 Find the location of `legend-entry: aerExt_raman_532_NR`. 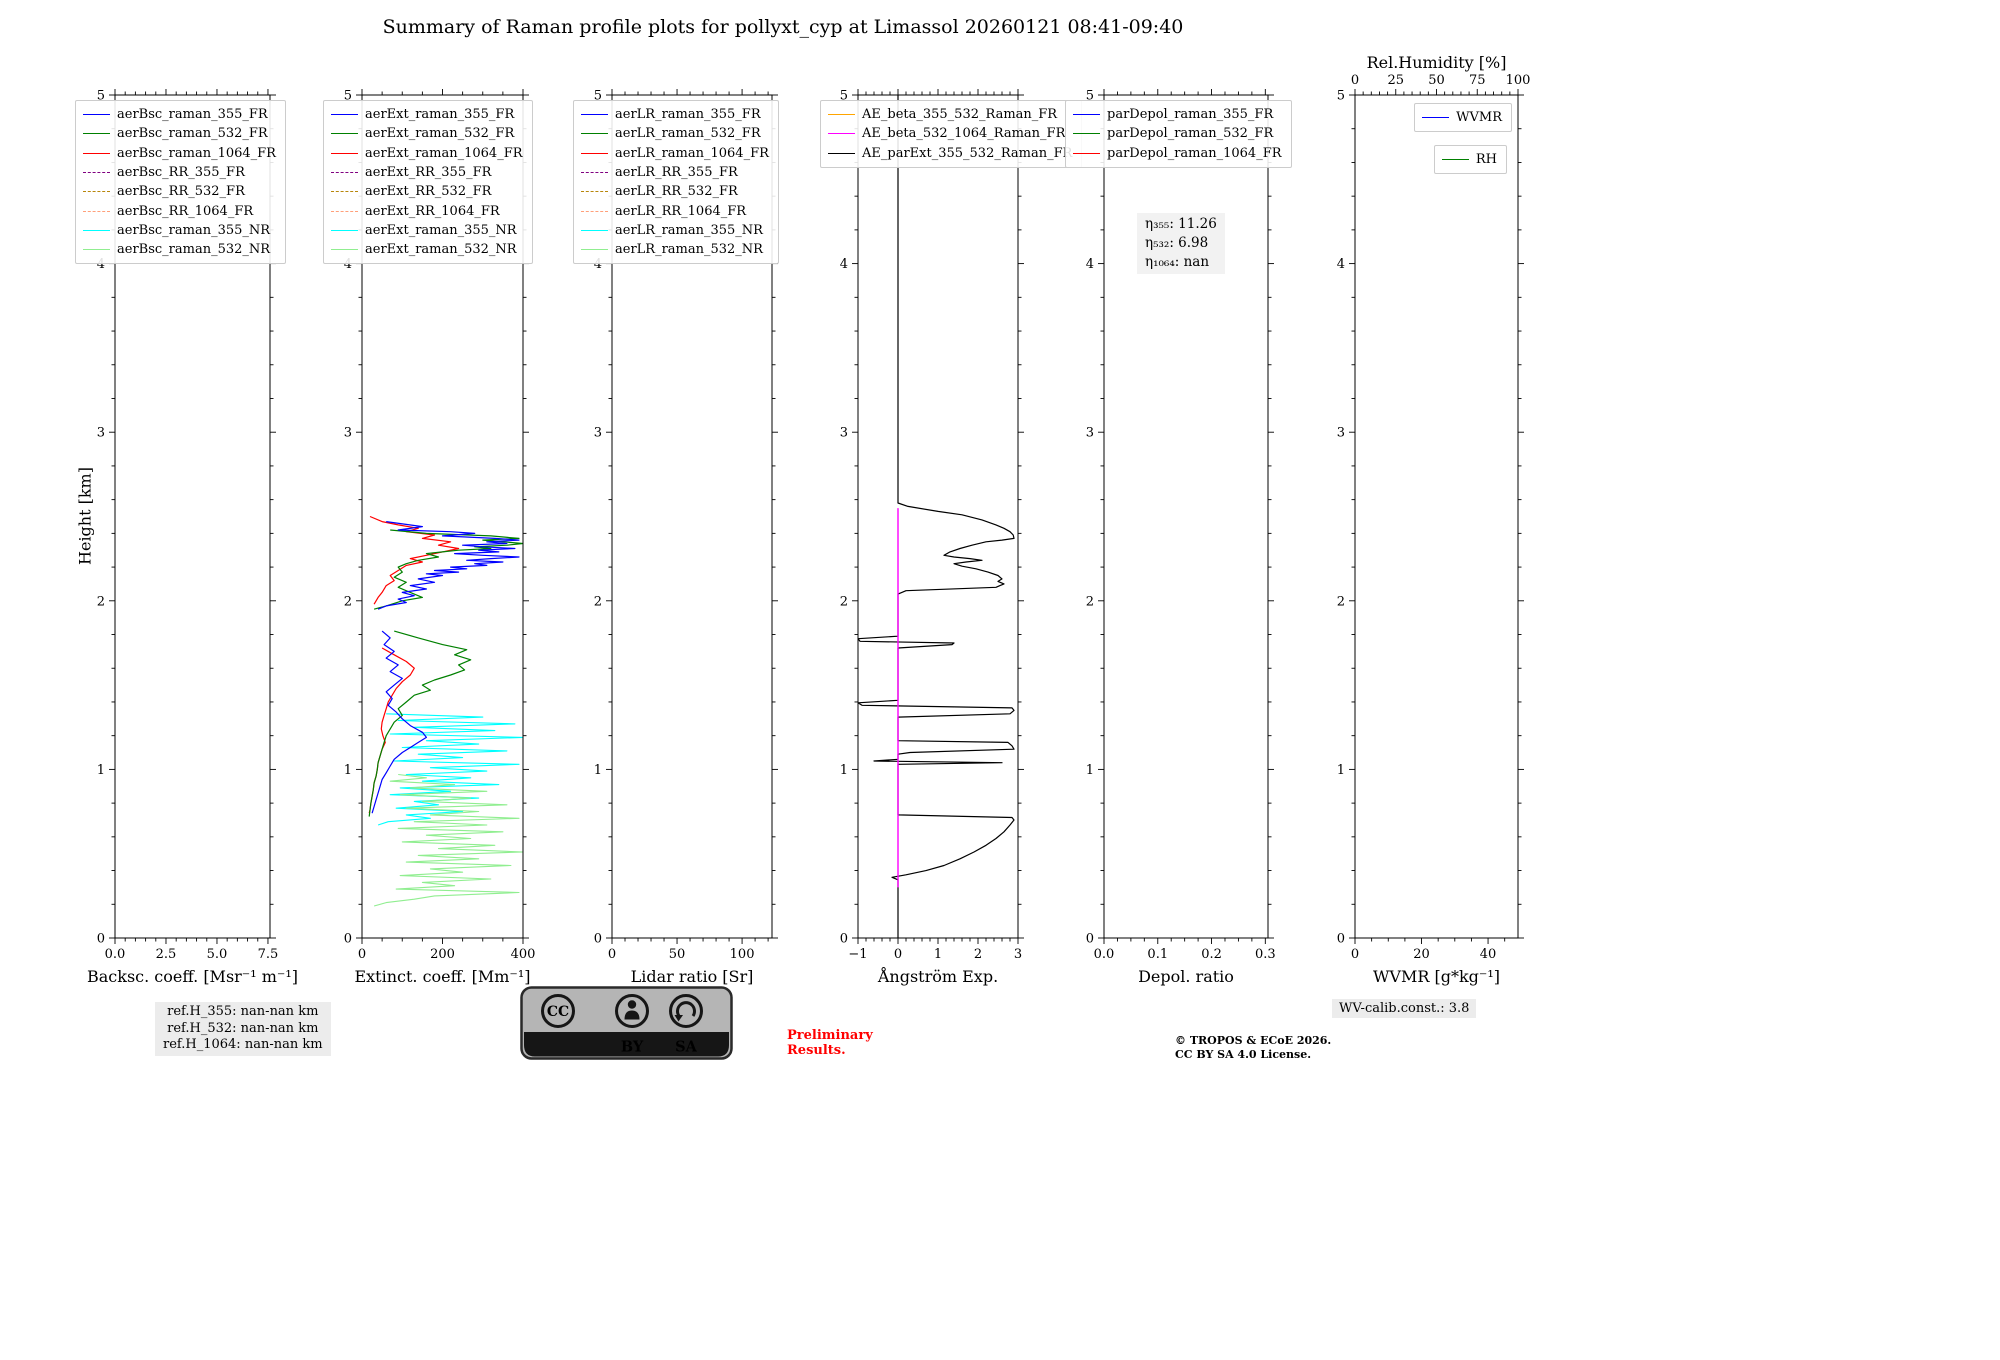

legend-entry: aerExt_raman_532_NR is located at coordinates (427, 249).